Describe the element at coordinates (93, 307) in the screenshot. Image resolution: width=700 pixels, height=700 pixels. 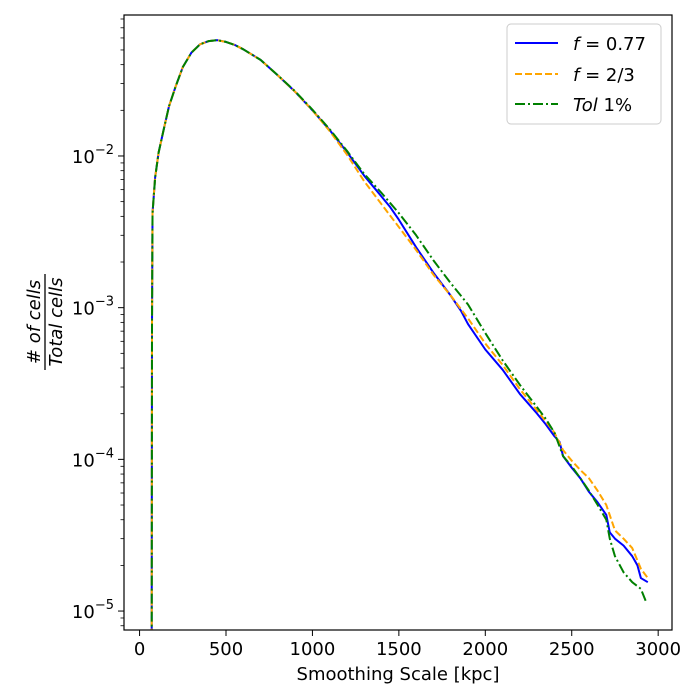
I see `y-tick-label-2: 10⁻³` at that location.